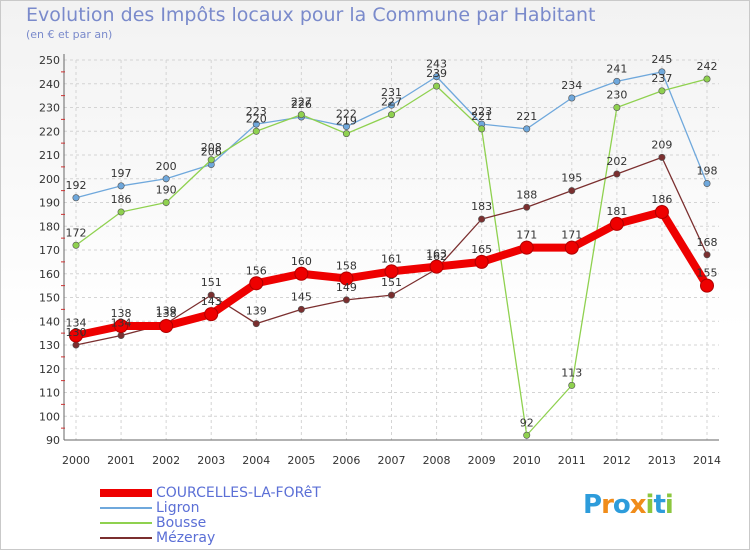 This screenshot has width=750, height=550. What do you see at coordinates (616, 68) in the screenshot?
I see `data-label: 241` at bounding box center [616, 68].